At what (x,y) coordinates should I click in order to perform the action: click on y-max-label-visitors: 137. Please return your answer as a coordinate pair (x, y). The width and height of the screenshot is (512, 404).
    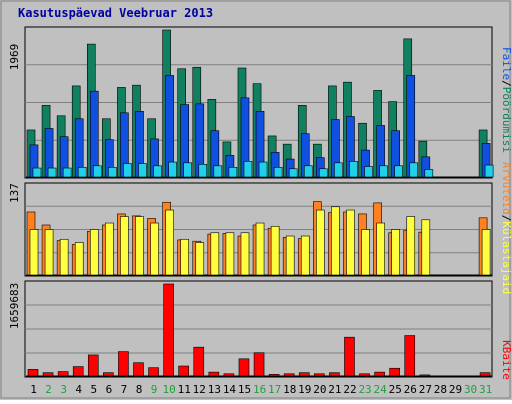
    Looking at the image, I should click on (14, 193).